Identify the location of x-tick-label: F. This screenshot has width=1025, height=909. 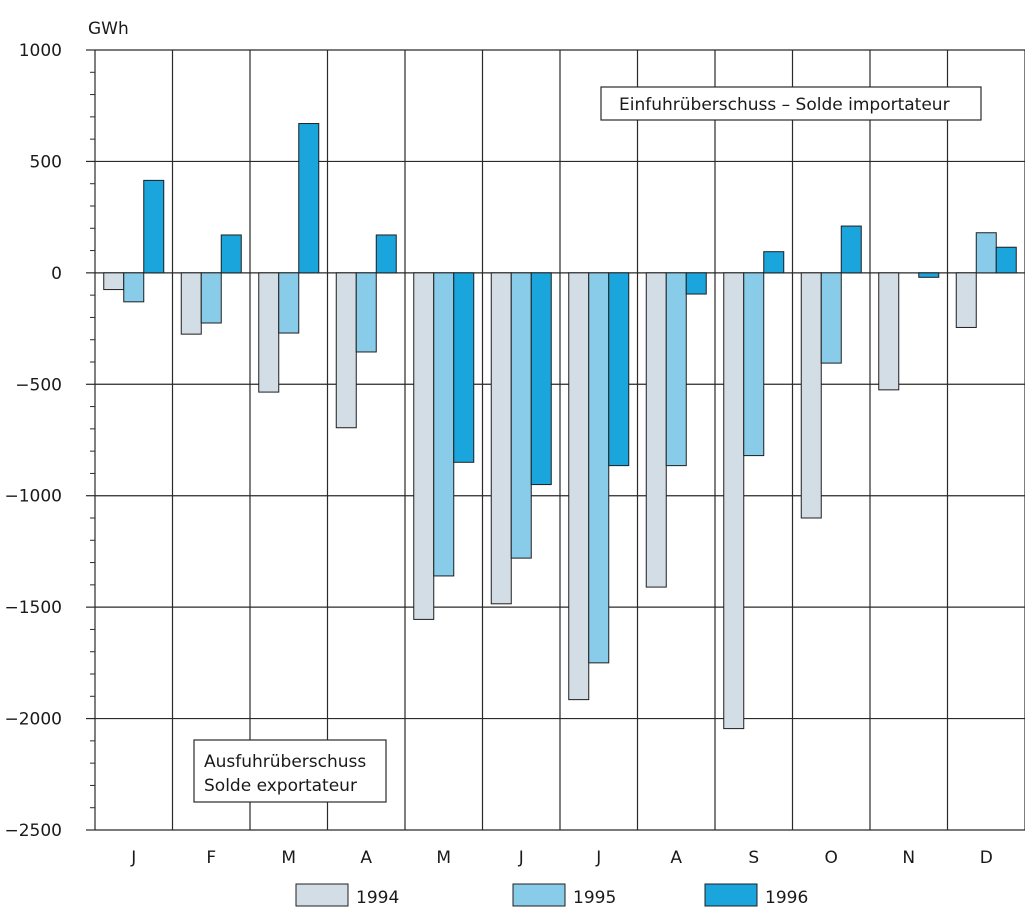
(211, 858).